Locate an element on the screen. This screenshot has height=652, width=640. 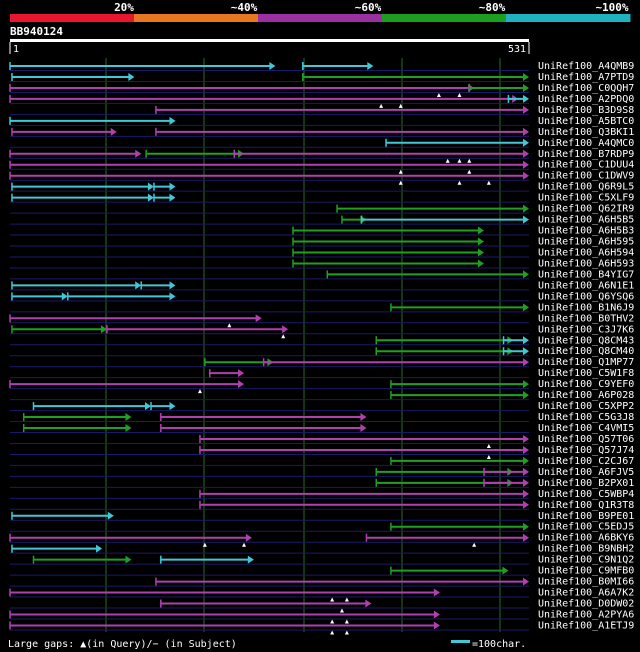
hit-row: UniRef100_A6H5B3 is located at coordinates (322, 231).